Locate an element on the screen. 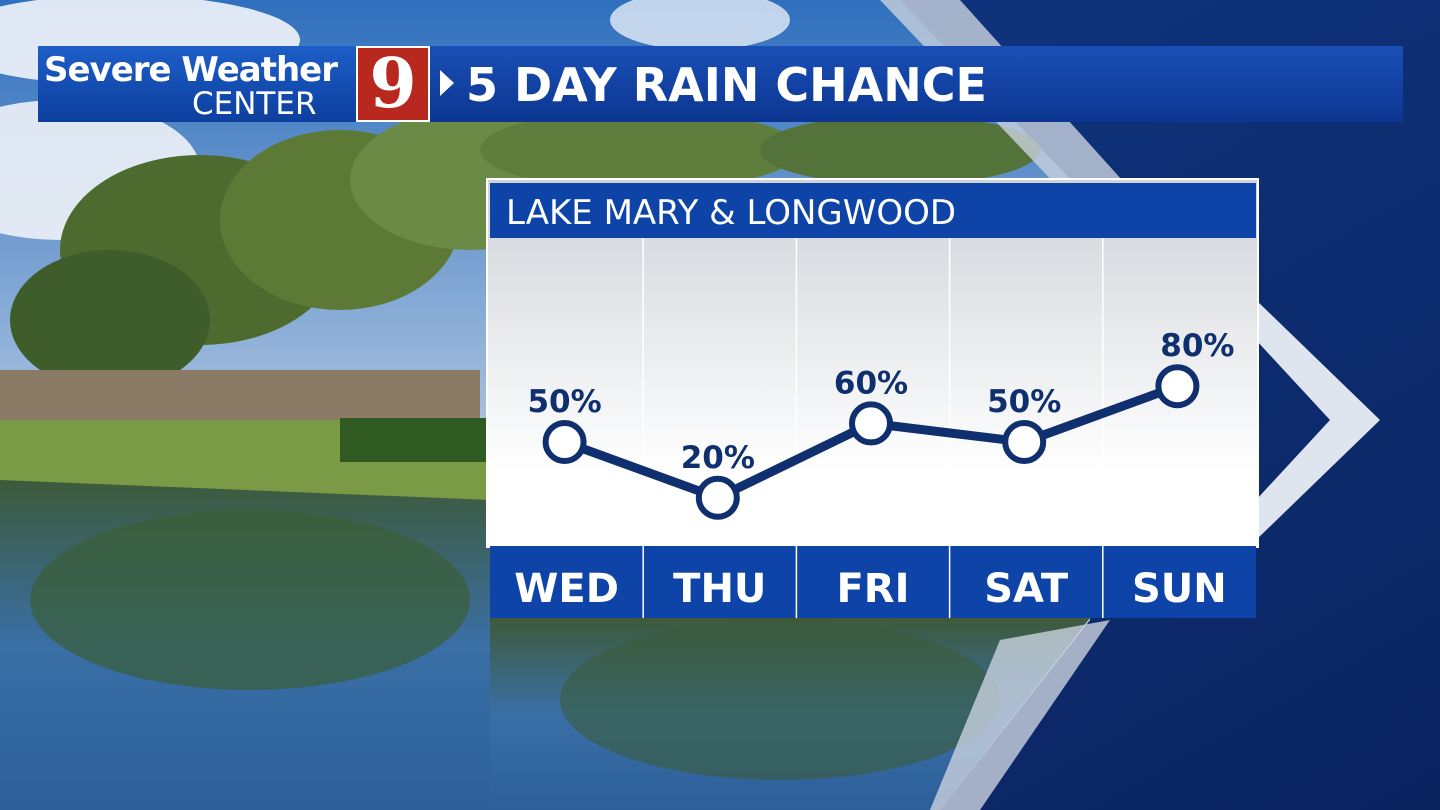  day-label-sat: SAT is located at coordinates (1026, 589).